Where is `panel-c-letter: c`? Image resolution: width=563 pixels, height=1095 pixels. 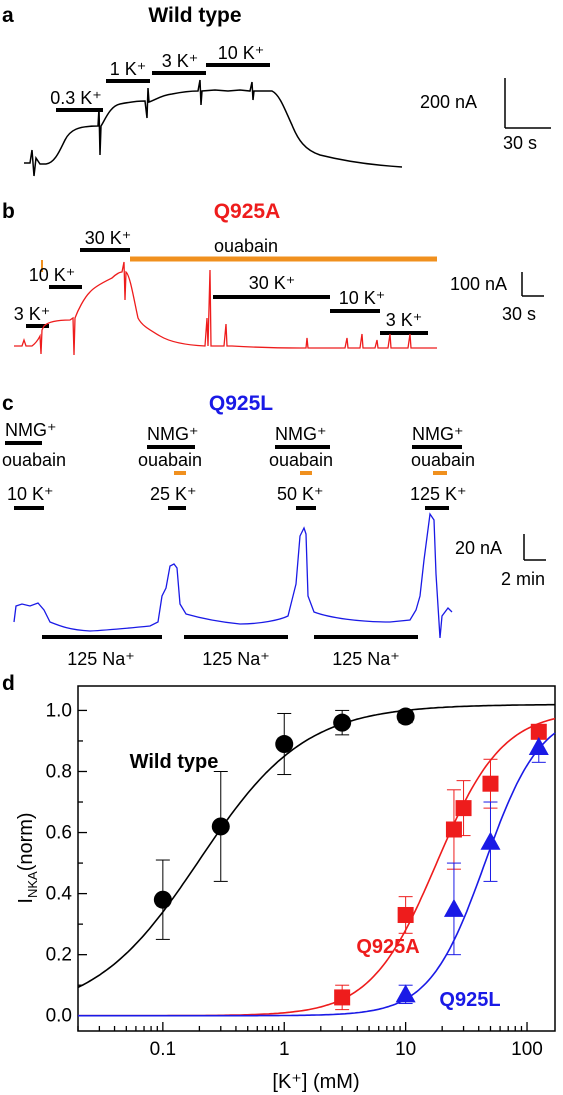
panel-c-letter: c is located at coordinates (8, 403).